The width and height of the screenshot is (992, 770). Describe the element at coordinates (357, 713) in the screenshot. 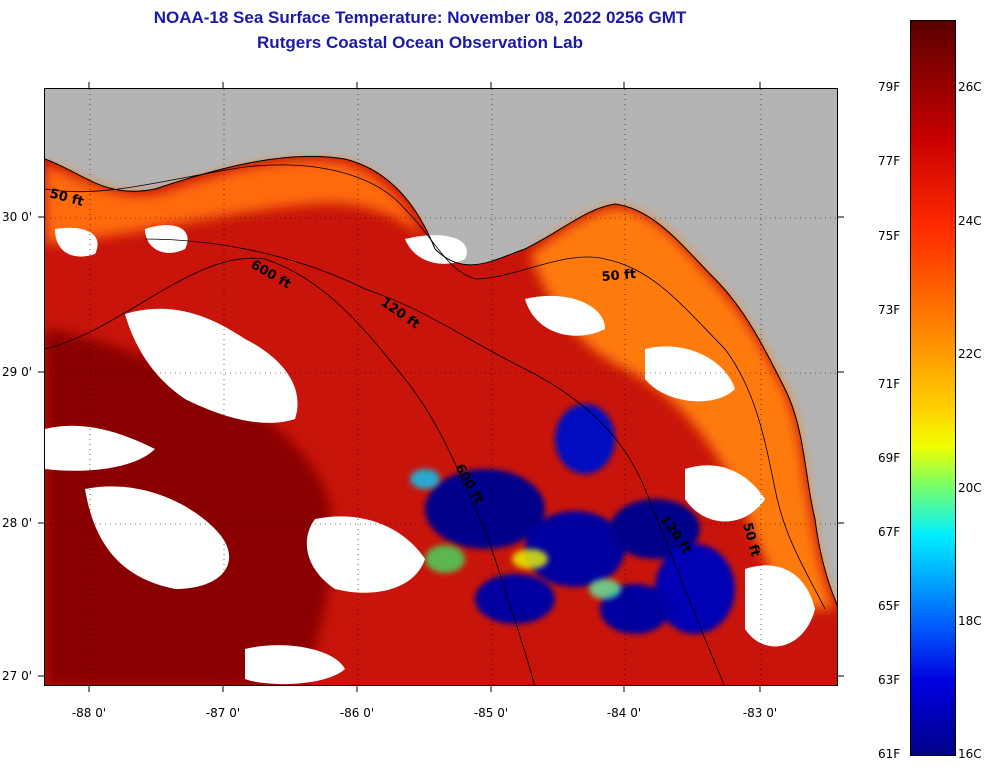

I see `longitude-label: -86 0'` at that location.